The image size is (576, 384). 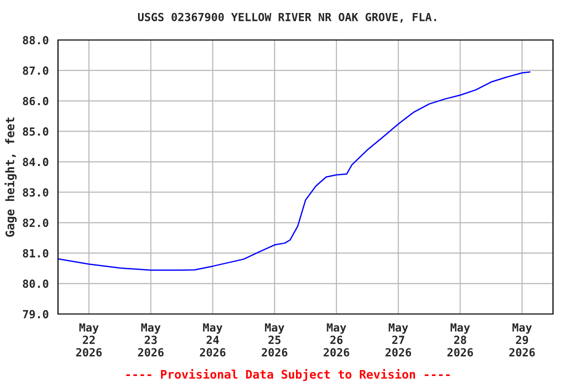 I want to click on y-tick-label: 82.0, so click(x=35, y=223).